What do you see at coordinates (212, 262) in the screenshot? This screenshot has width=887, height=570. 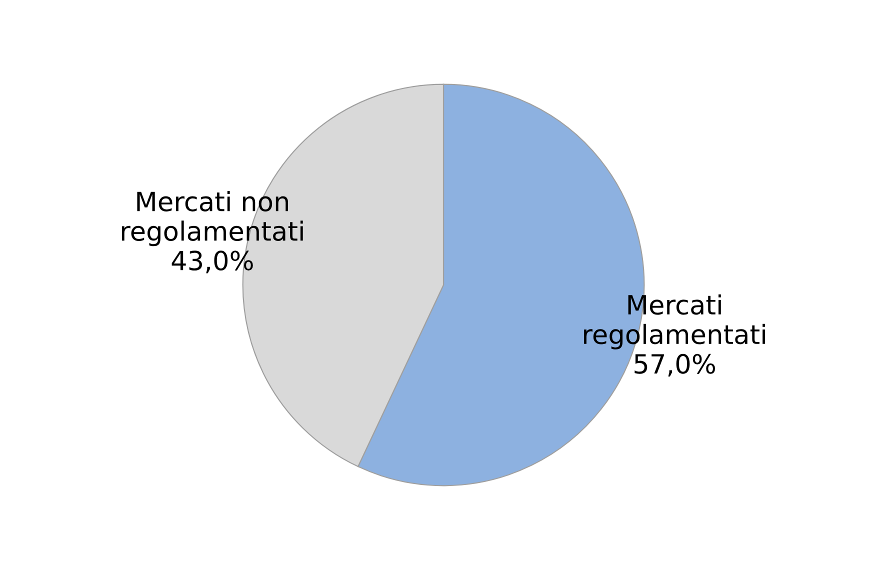 I see `data-label: 43,0%` at bounding box center [212, 262].